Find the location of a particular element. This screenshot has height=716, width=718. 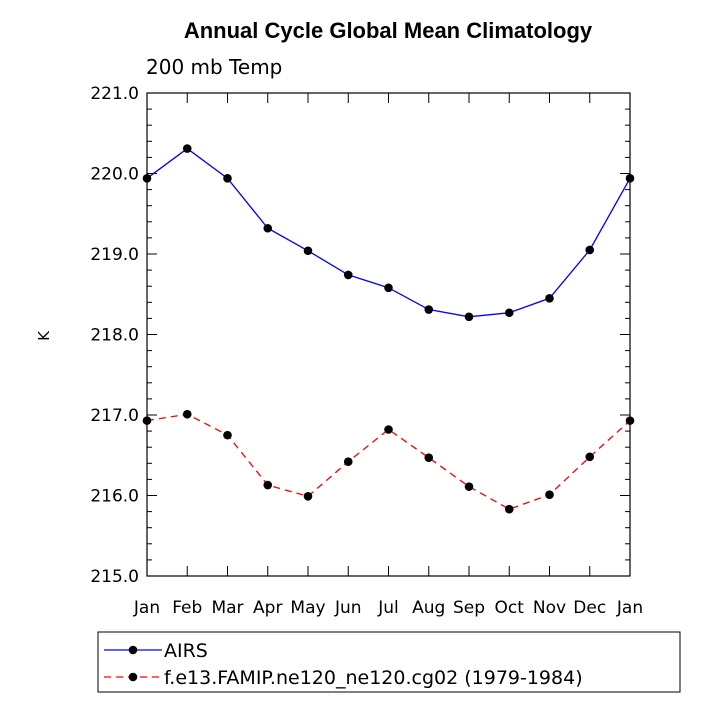

chart-subtitle: 200 mb Temp is located at coordinates (214, 67).